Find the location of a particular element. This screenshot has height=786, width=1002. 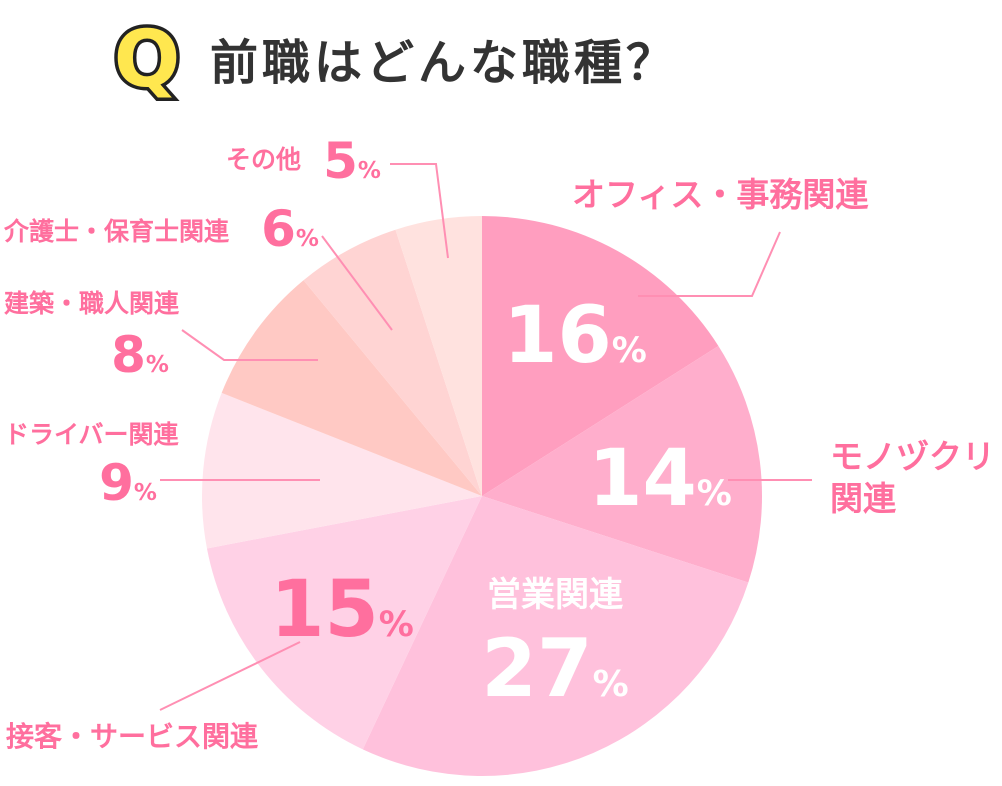

category-label-driver: ドライバー関連 is located at coordinates (92, 434).